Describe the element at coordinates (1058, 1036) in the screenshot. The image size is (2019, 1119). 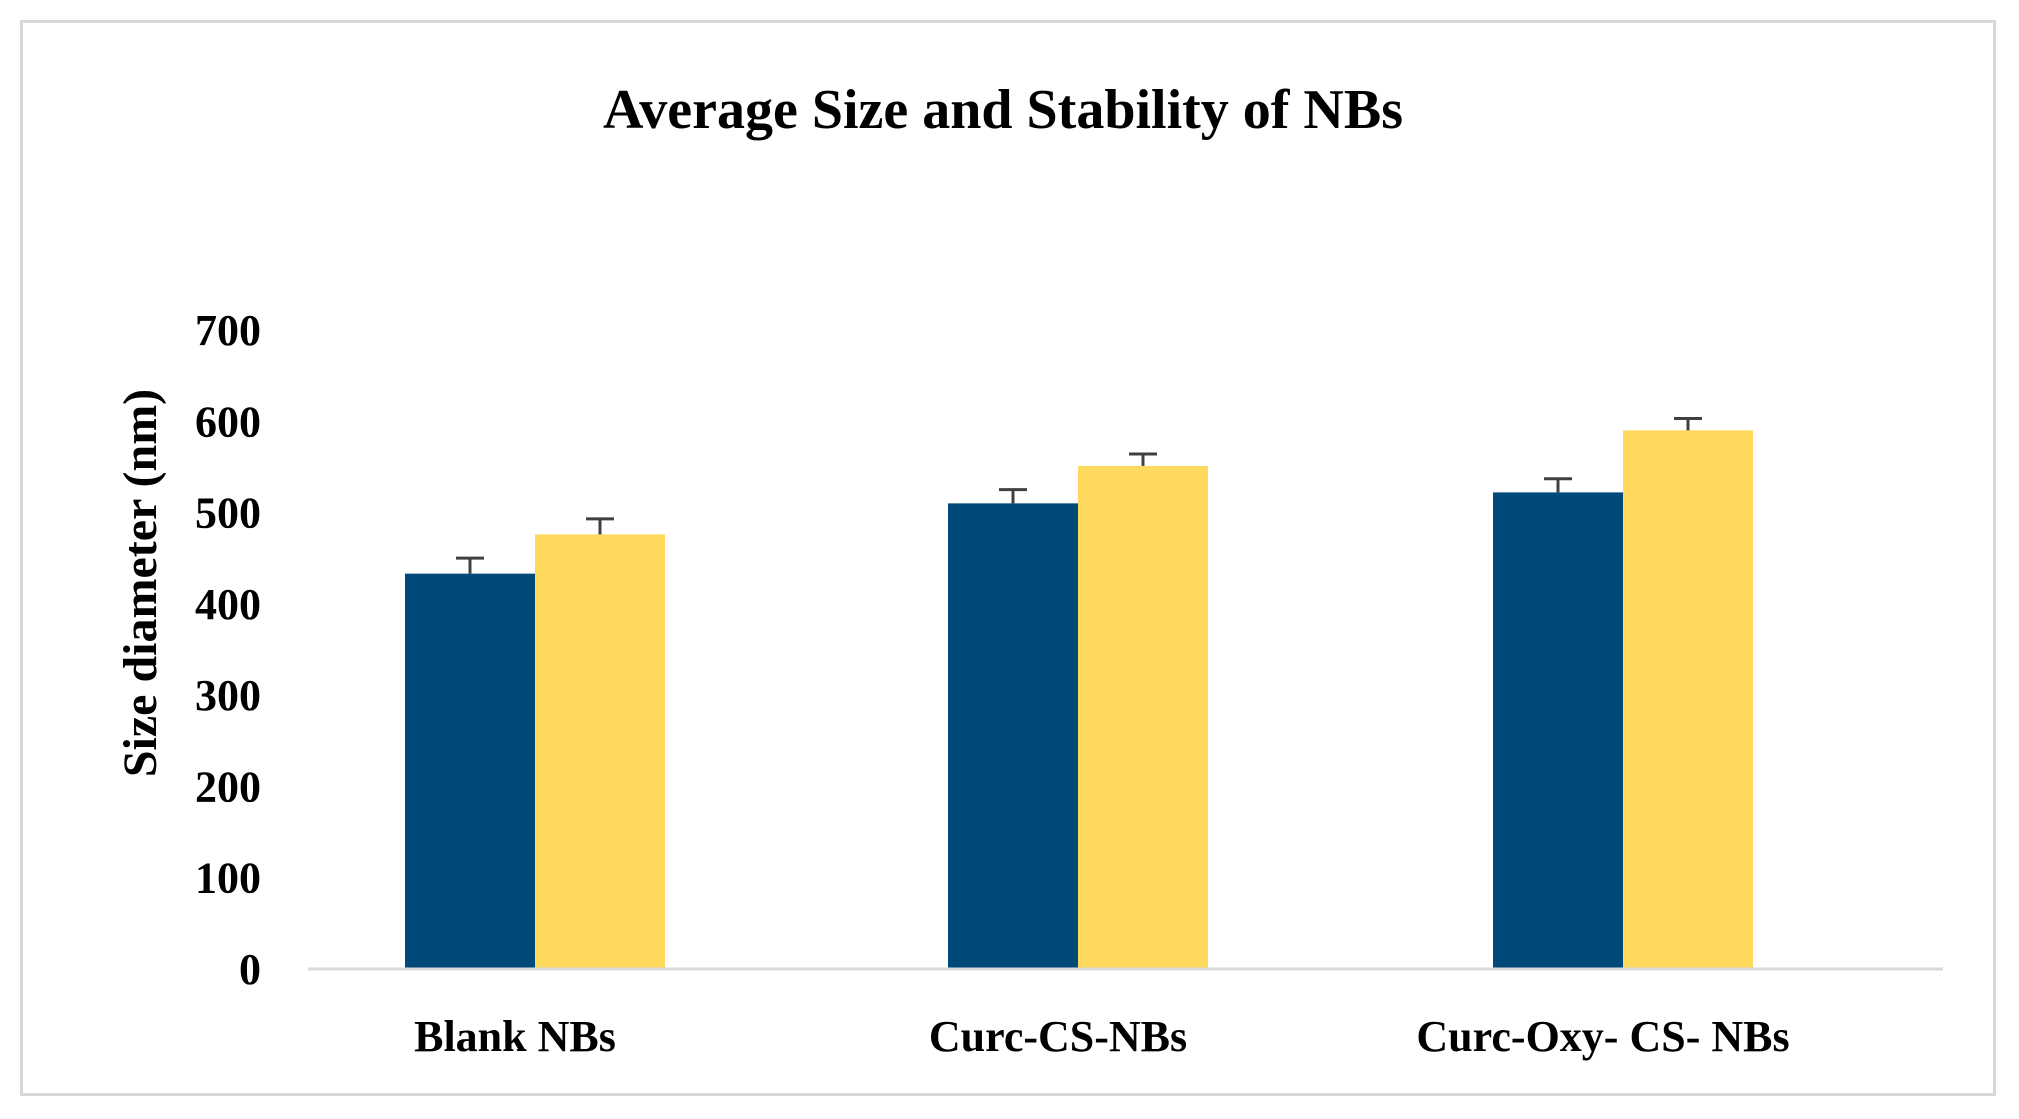
I see `x-tick-label: Curc-CS-NBs` at that location.